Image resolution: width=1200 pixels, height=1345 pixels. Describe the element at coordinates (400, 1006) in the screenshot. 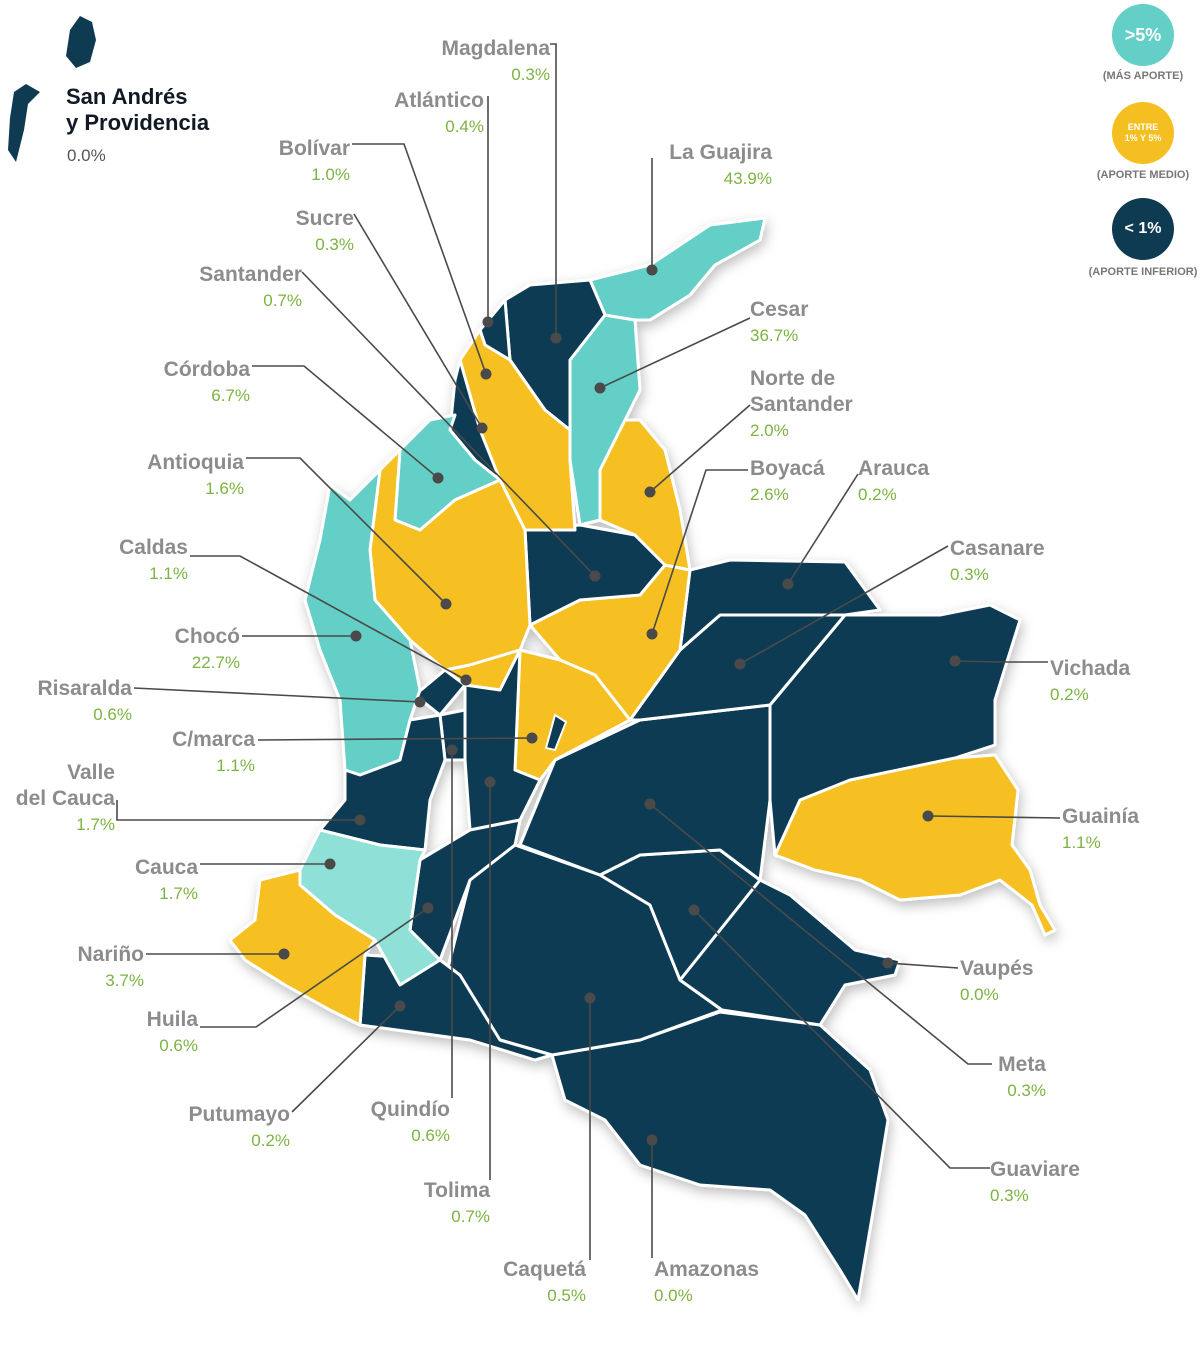

I see `marker-dot-putumayo` at that location.